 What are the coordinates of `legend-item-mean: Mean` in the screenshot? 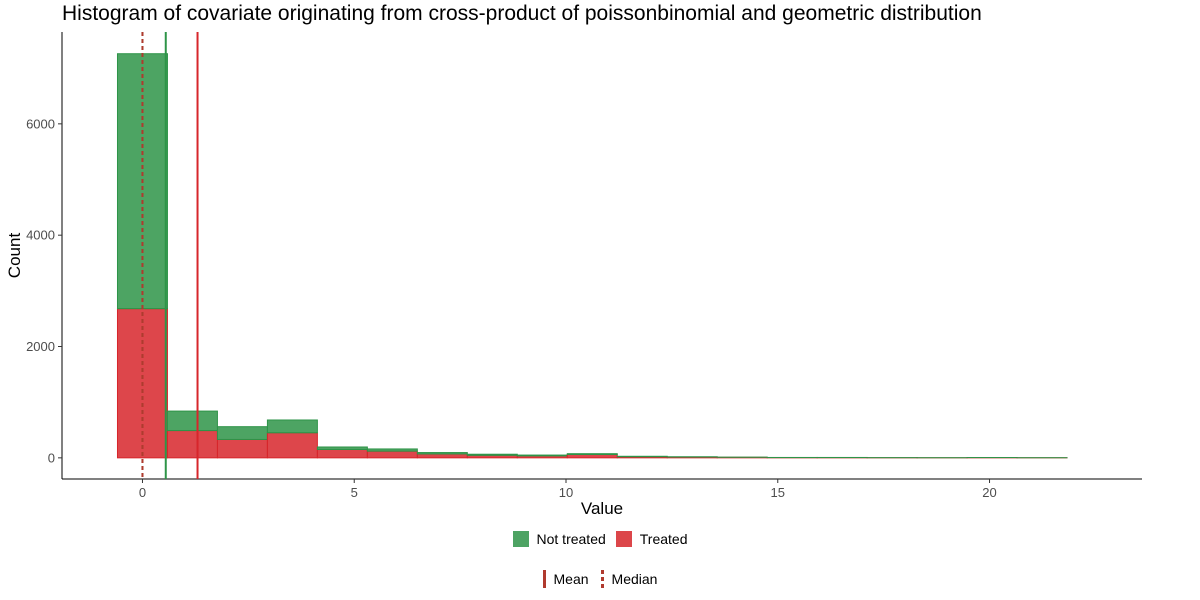 It's located at (565, 579).